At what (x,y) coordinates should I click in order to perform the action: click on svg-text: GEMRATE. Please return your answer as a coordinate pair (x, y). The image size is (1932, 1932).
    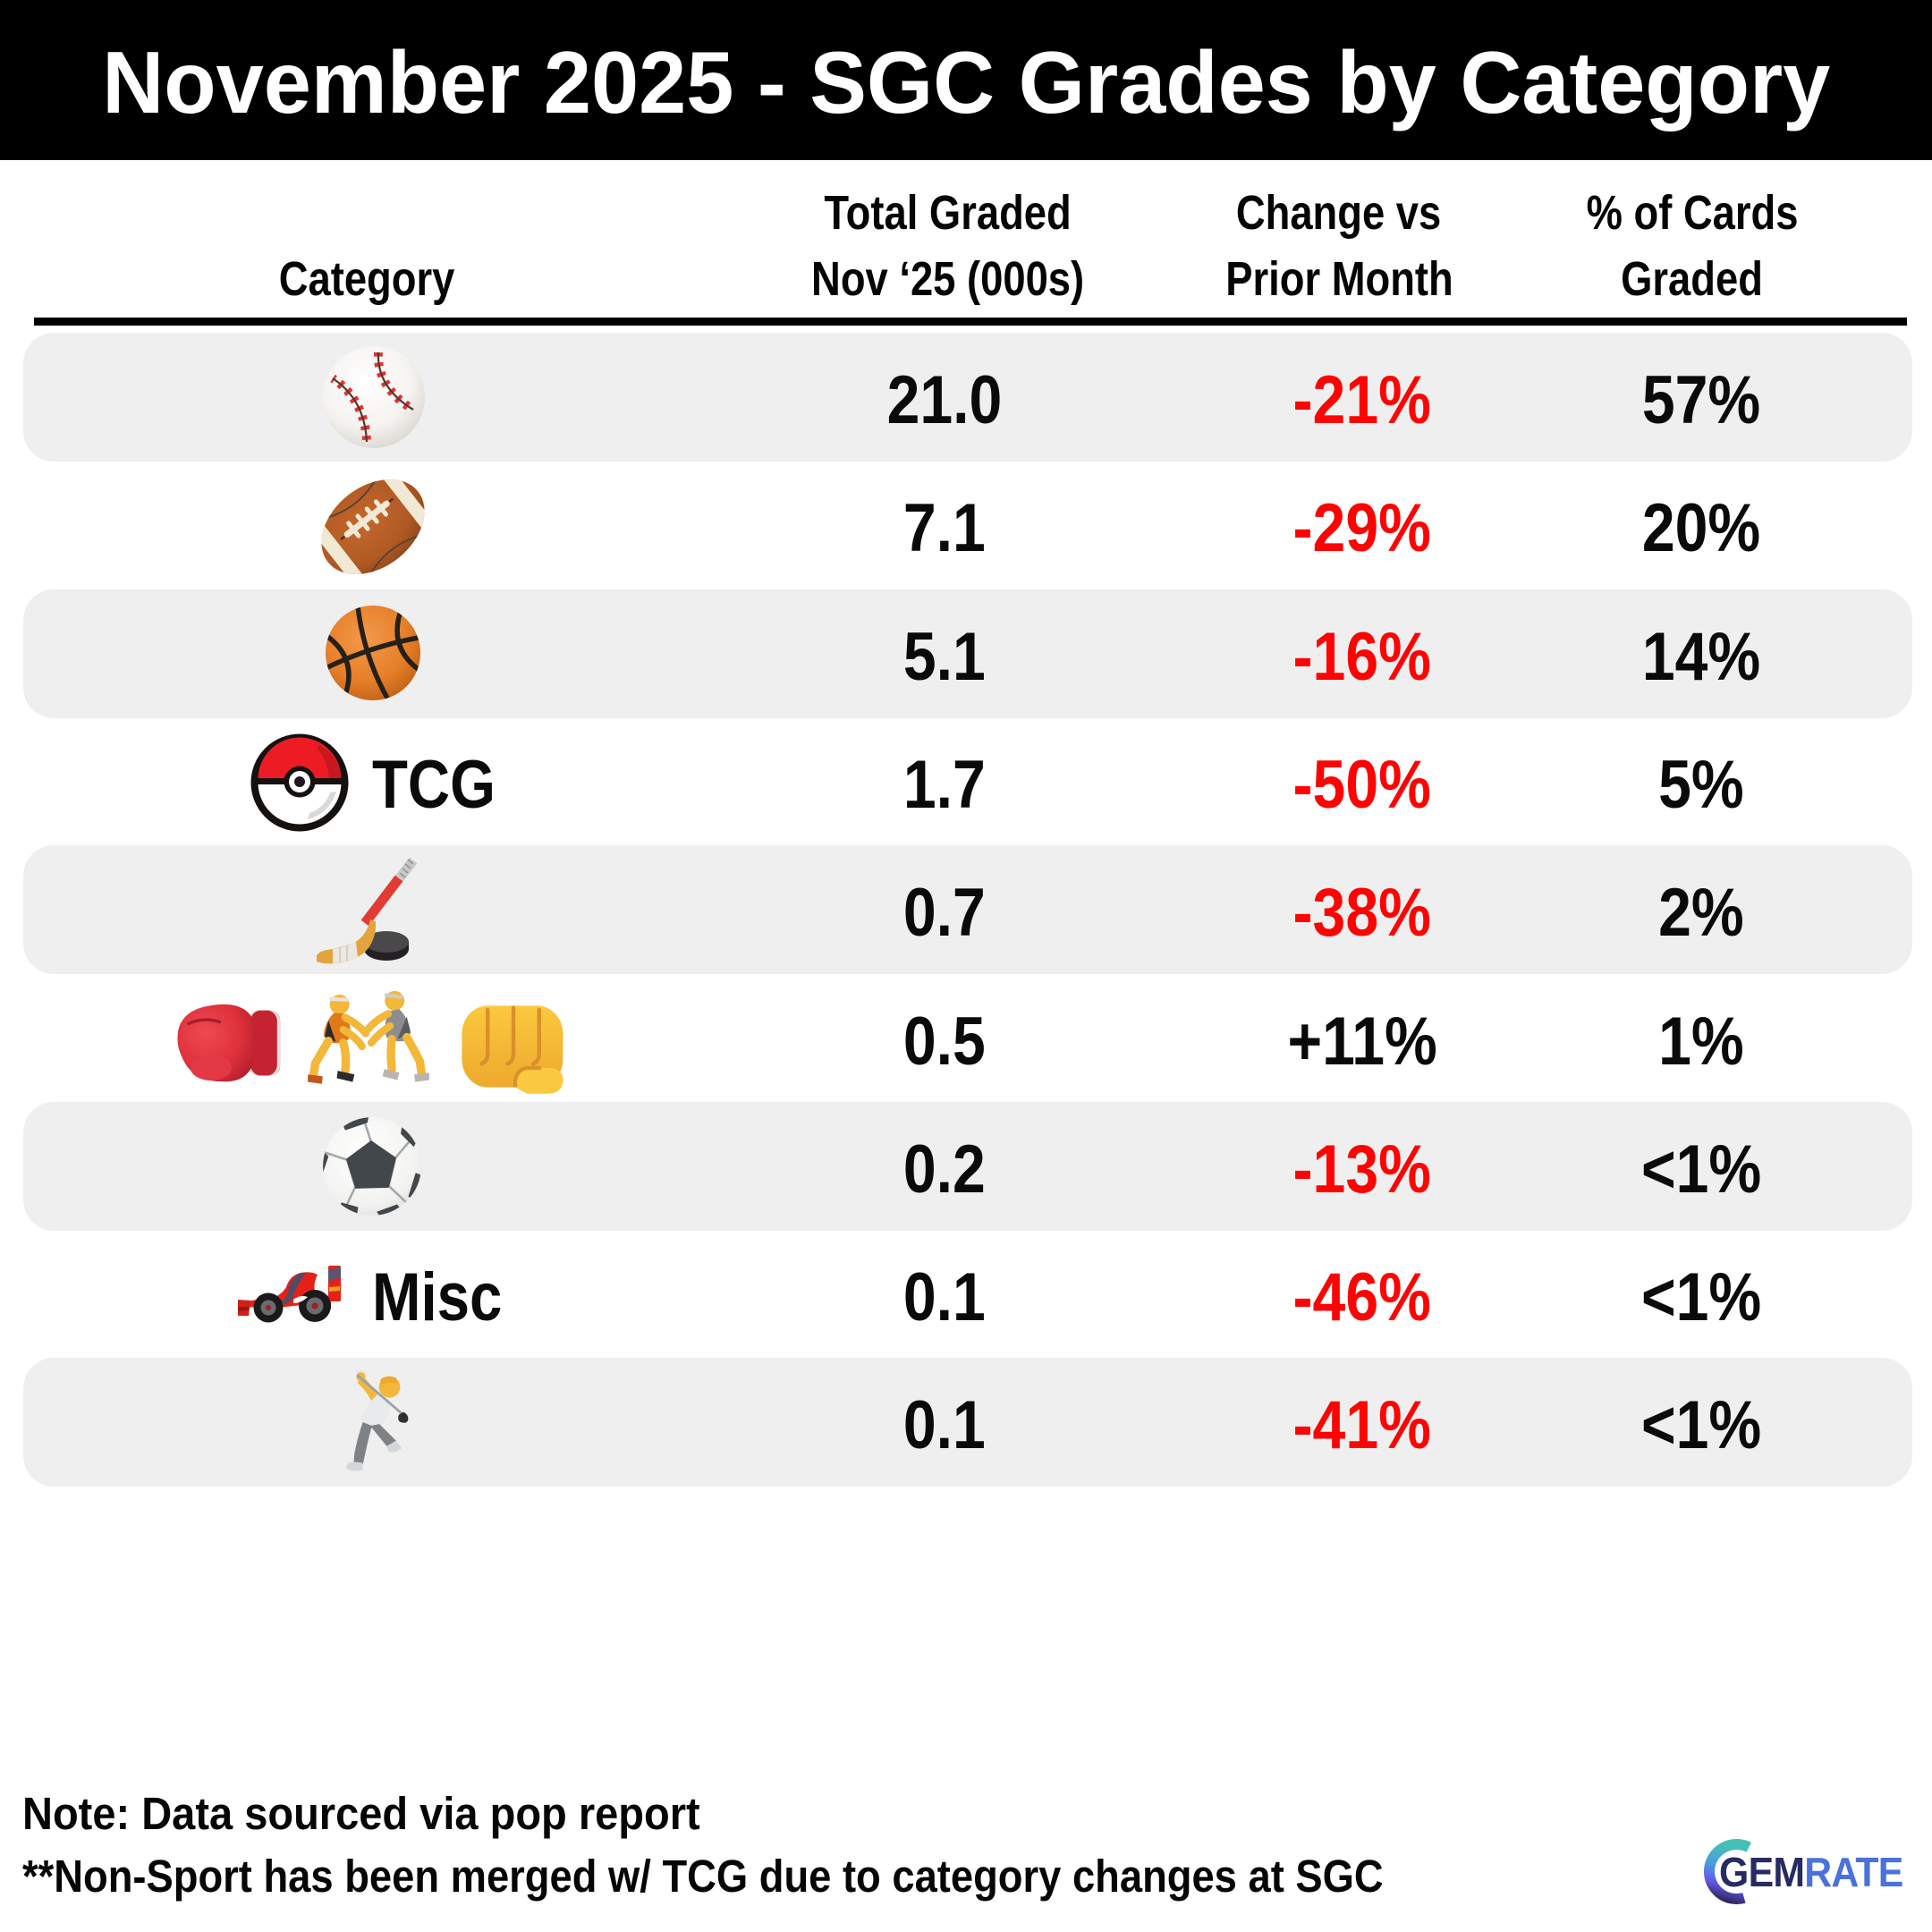
    Looking at the image, I should click on (1810, 1873).